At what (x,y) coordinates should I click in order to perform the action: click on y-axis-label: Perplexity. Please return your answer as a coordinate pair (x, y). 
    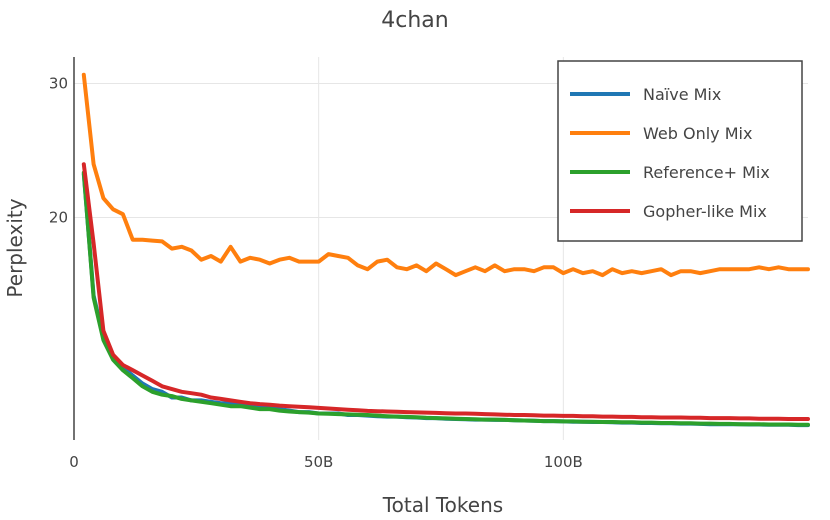
    Looking at the image, I should click on (15, 247).